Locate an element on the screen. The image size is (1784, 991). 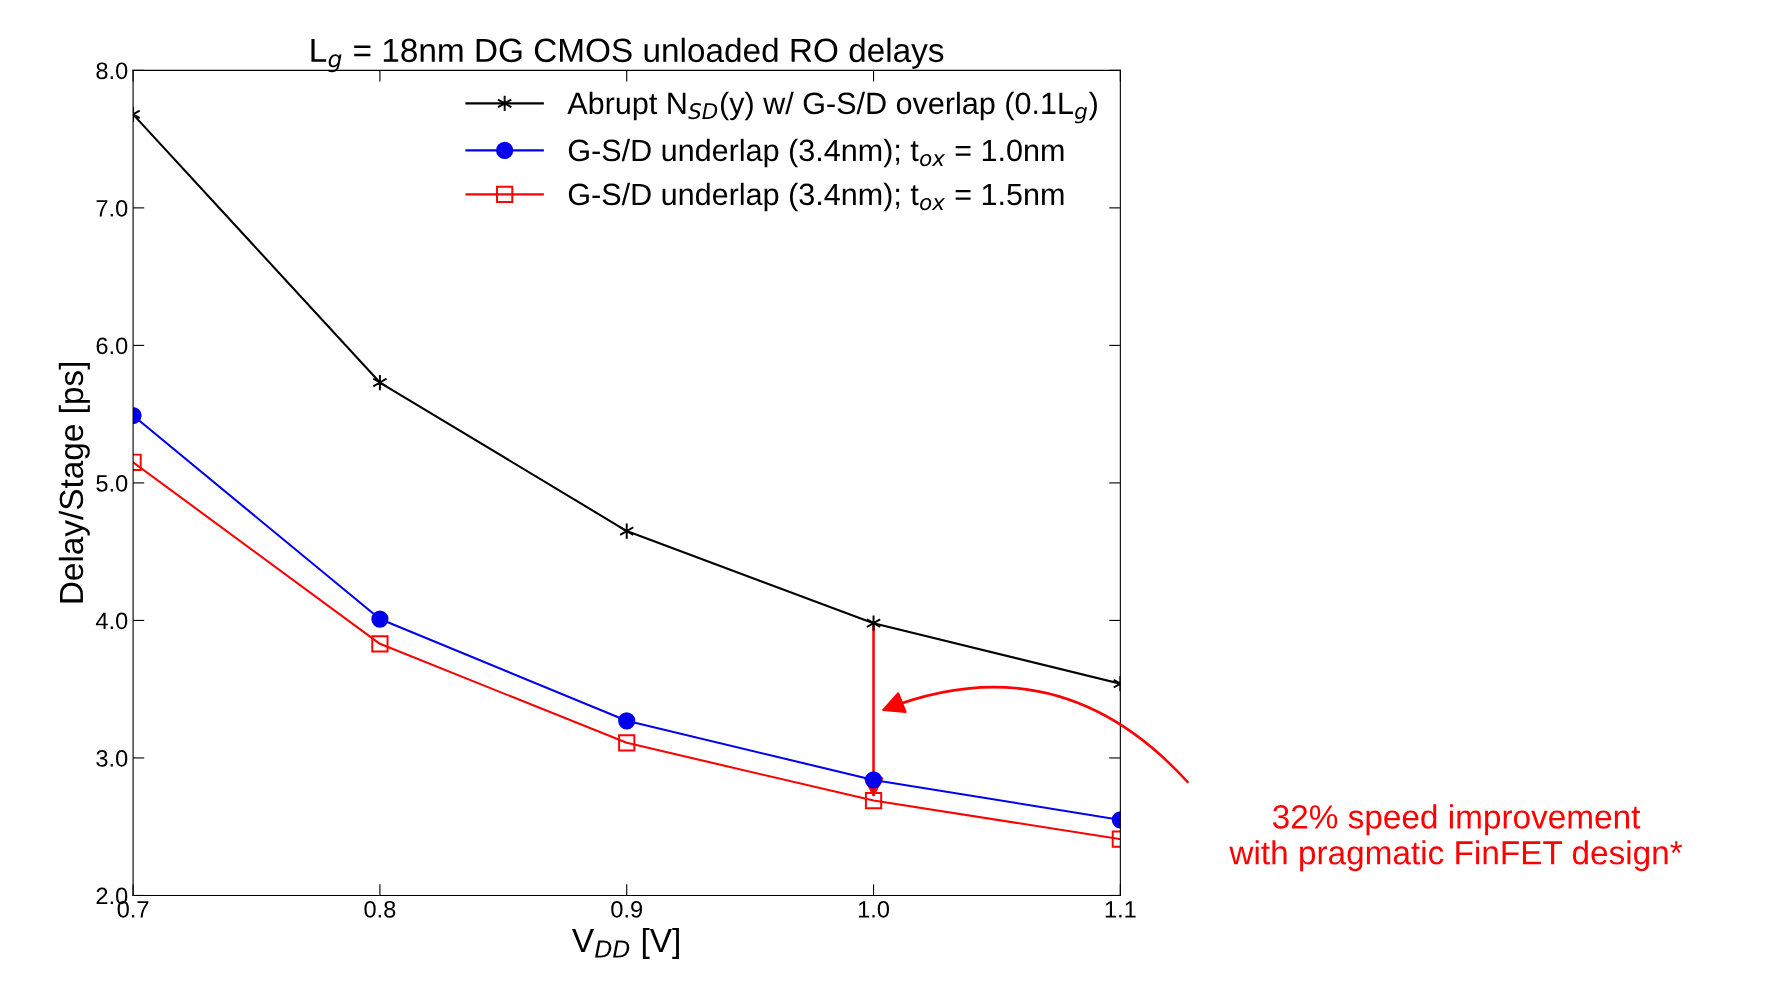
x-tick-label: 1.0 is located at coordinates (874, 909).